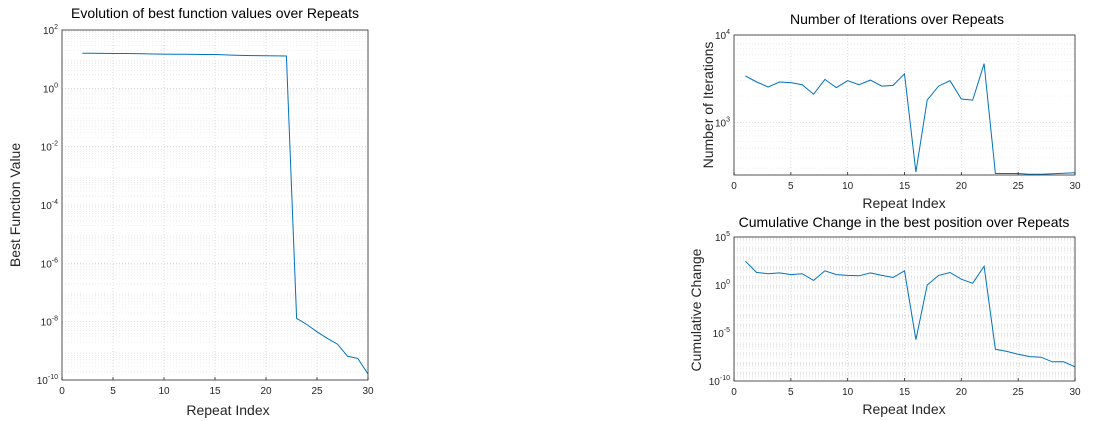  I want to click on y-tick-label: 10⁻⁶, so click(49, 263).